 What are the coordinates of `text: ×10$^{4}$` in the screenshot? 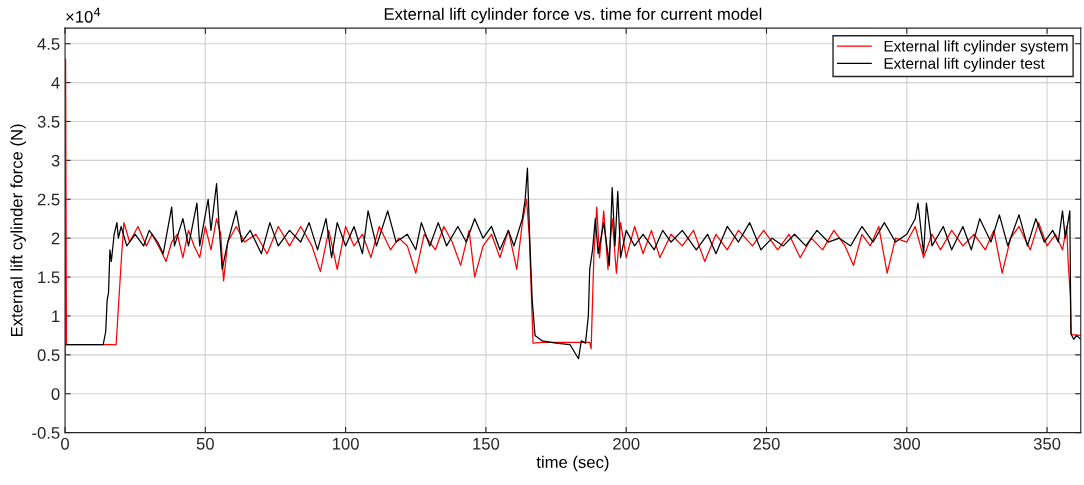 It's located at (83, 15).